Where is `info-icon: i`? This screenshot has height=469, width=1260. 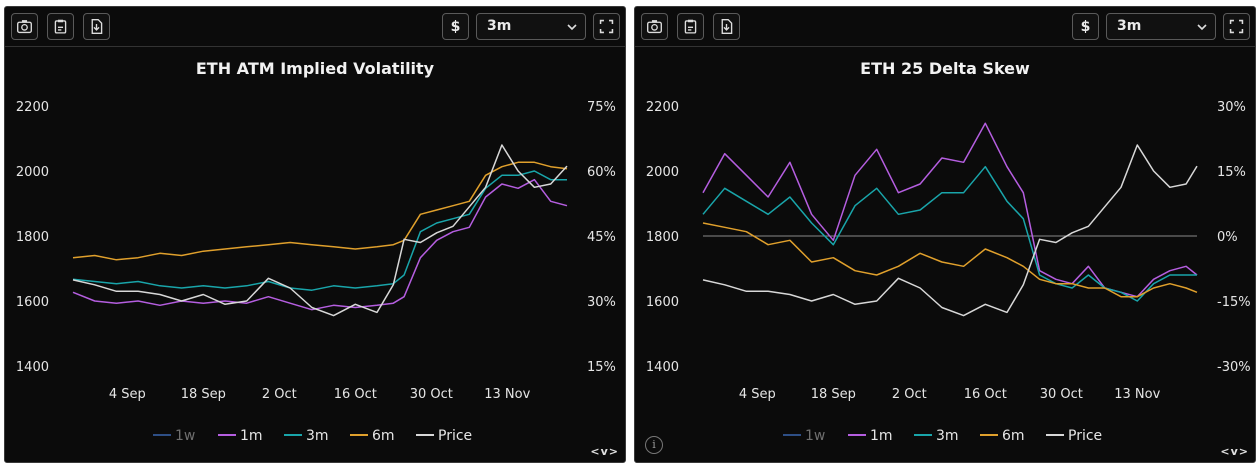
info-icon: i is located at coordinates (654, 445).